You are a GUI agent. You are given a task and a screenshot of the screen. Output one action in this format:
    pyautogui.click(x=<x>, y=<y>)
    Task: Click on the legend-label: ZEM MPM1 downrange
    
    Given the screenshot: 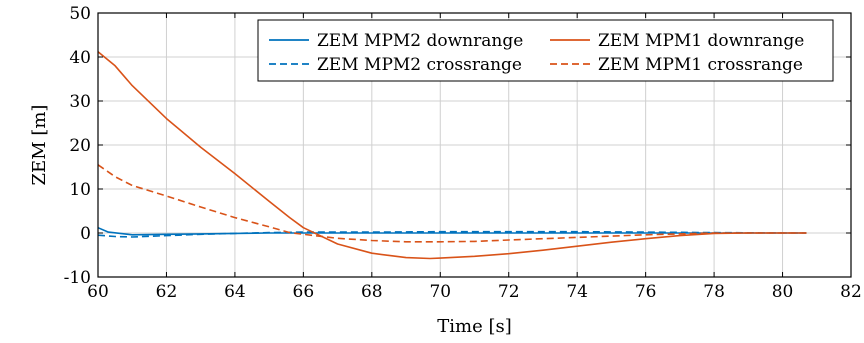 What is the action you would take?
    pyautogui.click(x=701, y=41)
    